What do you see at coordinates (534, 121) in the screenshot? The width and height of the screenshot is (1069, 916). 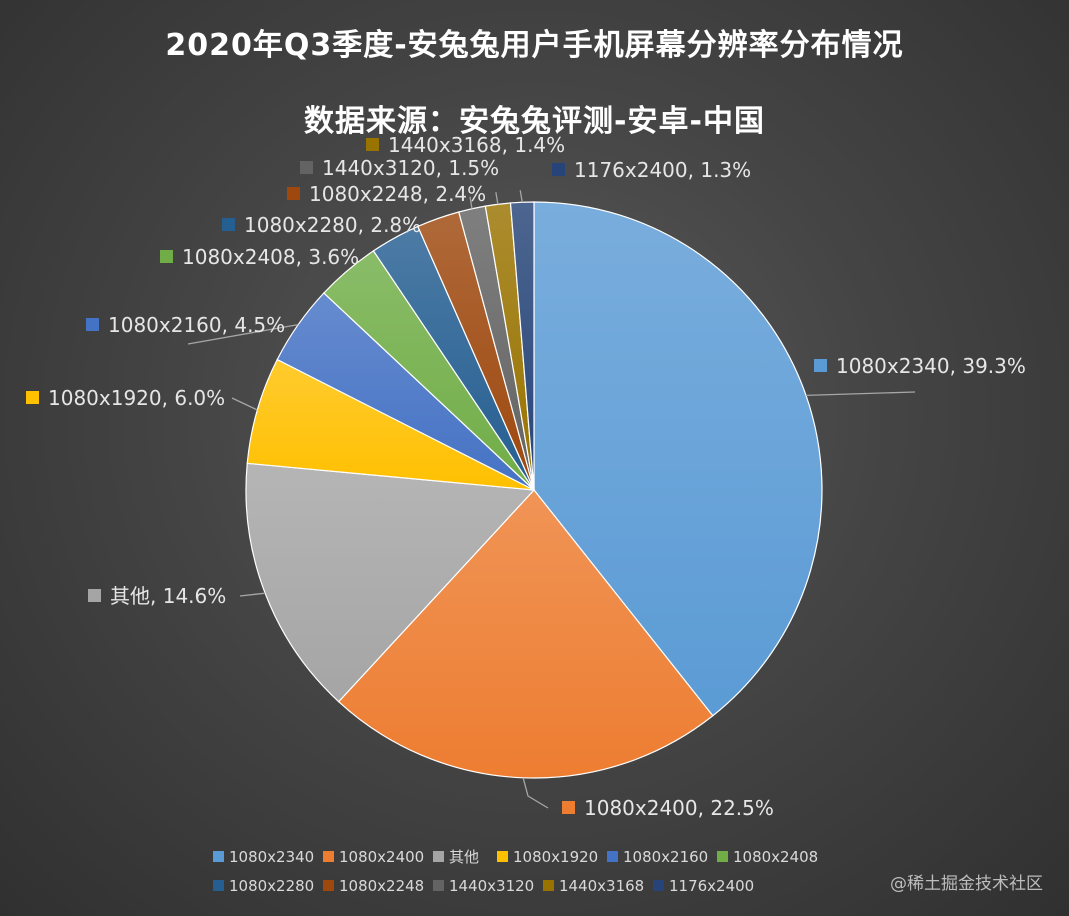 I see `chart-subtitle: 数据来源：安兔兔评测-安卓-中国` at bounding box center [534, 121].